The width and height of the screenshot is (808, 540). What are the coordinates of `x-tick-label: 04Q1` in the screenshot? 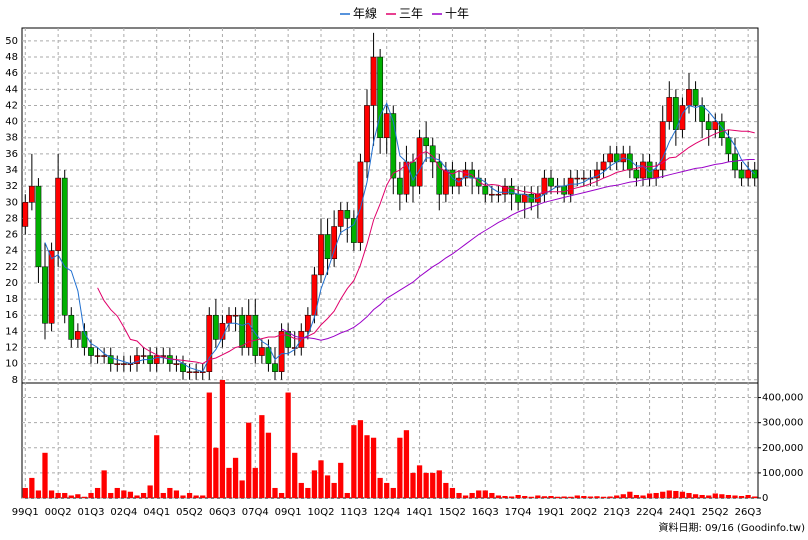 It's located at (156, 512).